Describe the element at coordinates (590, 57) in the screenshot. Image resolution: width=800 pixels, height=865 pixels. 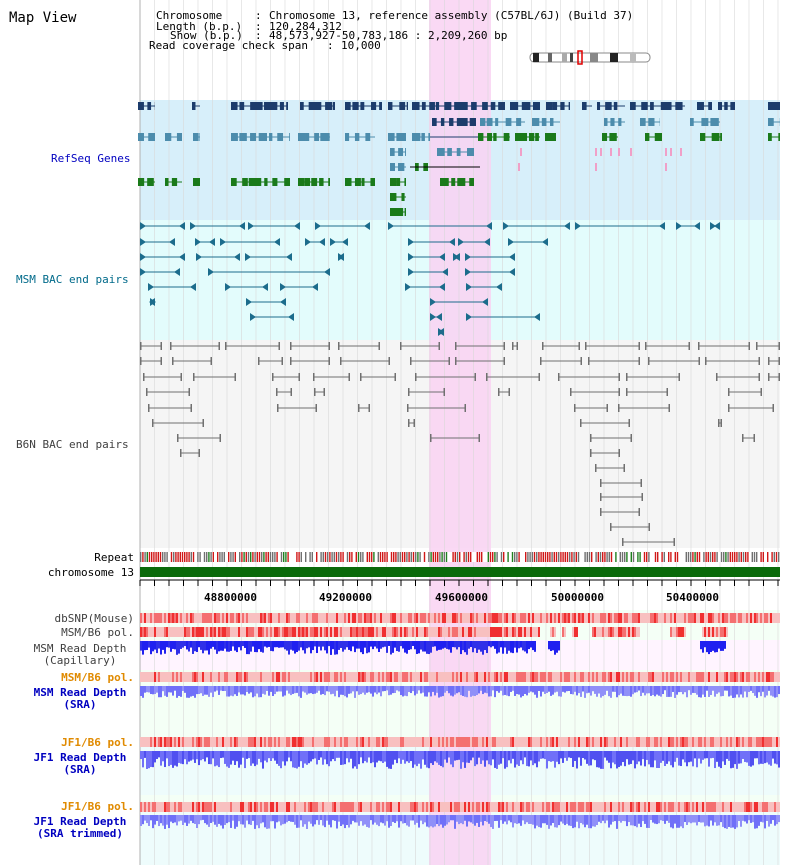
I see `chromosome-ideogram` at that location.